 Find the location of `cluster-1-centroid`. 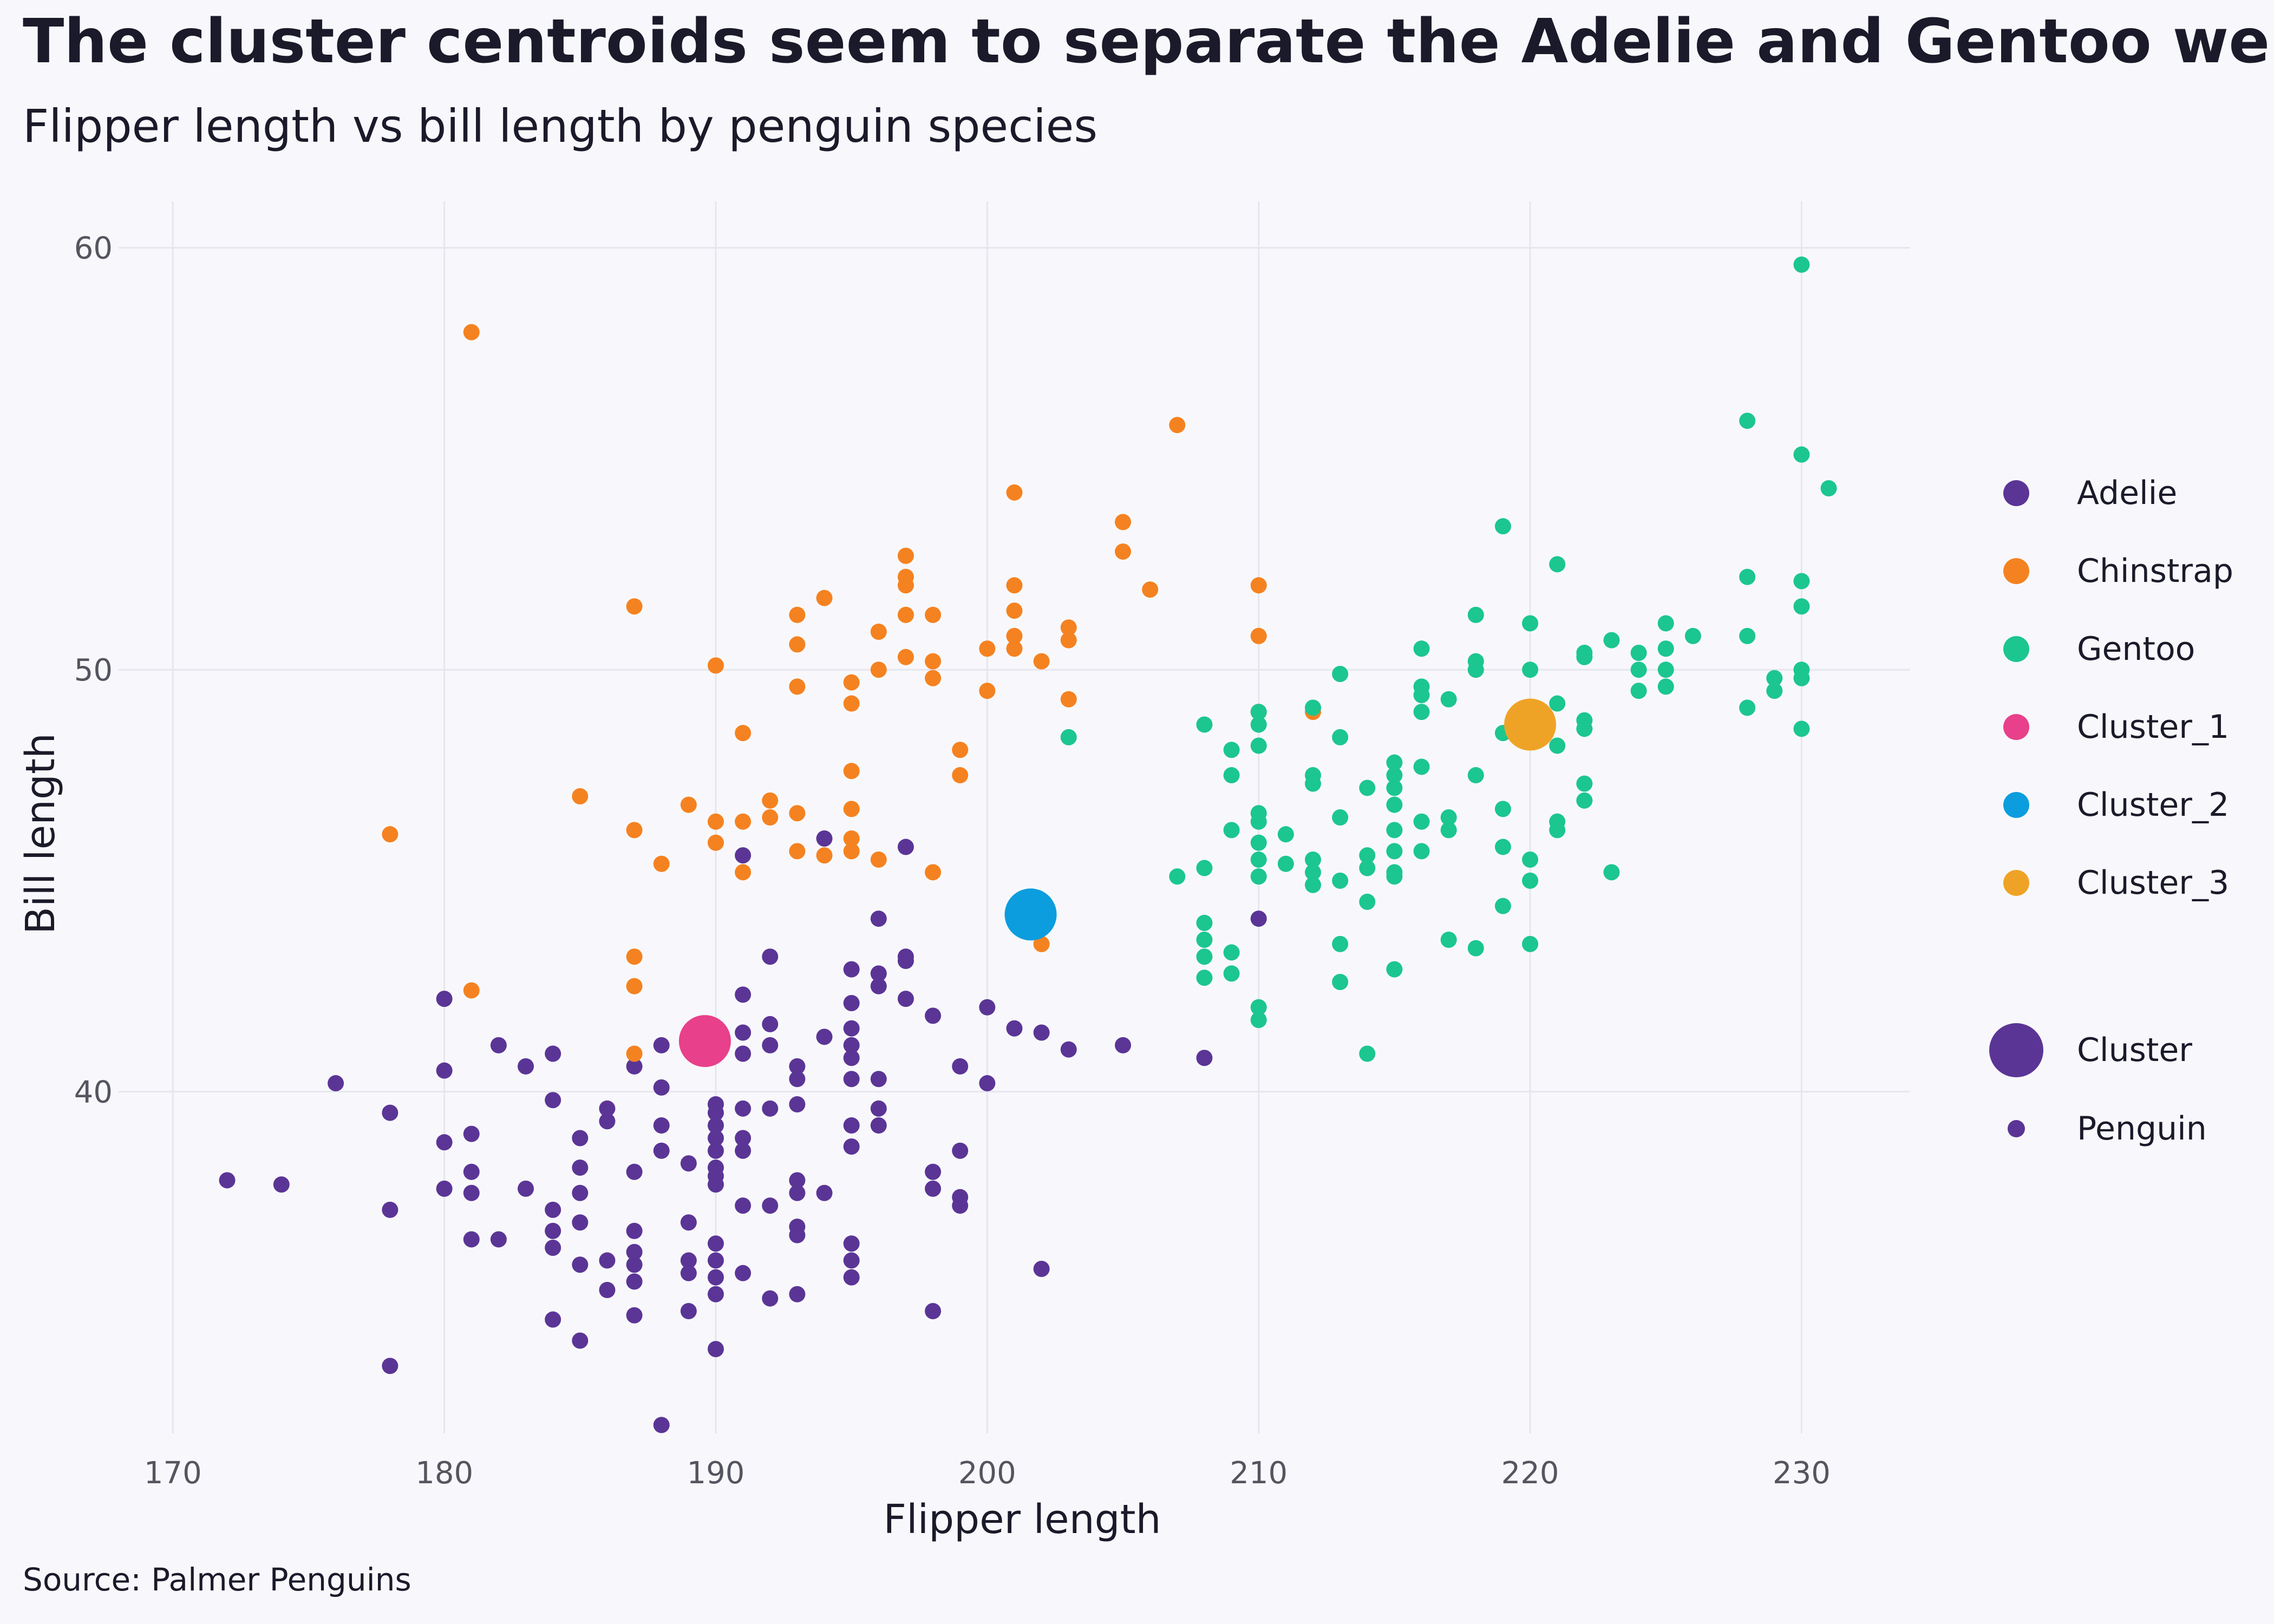

cluster-1-centroid is located at coordinates (705, 1041).